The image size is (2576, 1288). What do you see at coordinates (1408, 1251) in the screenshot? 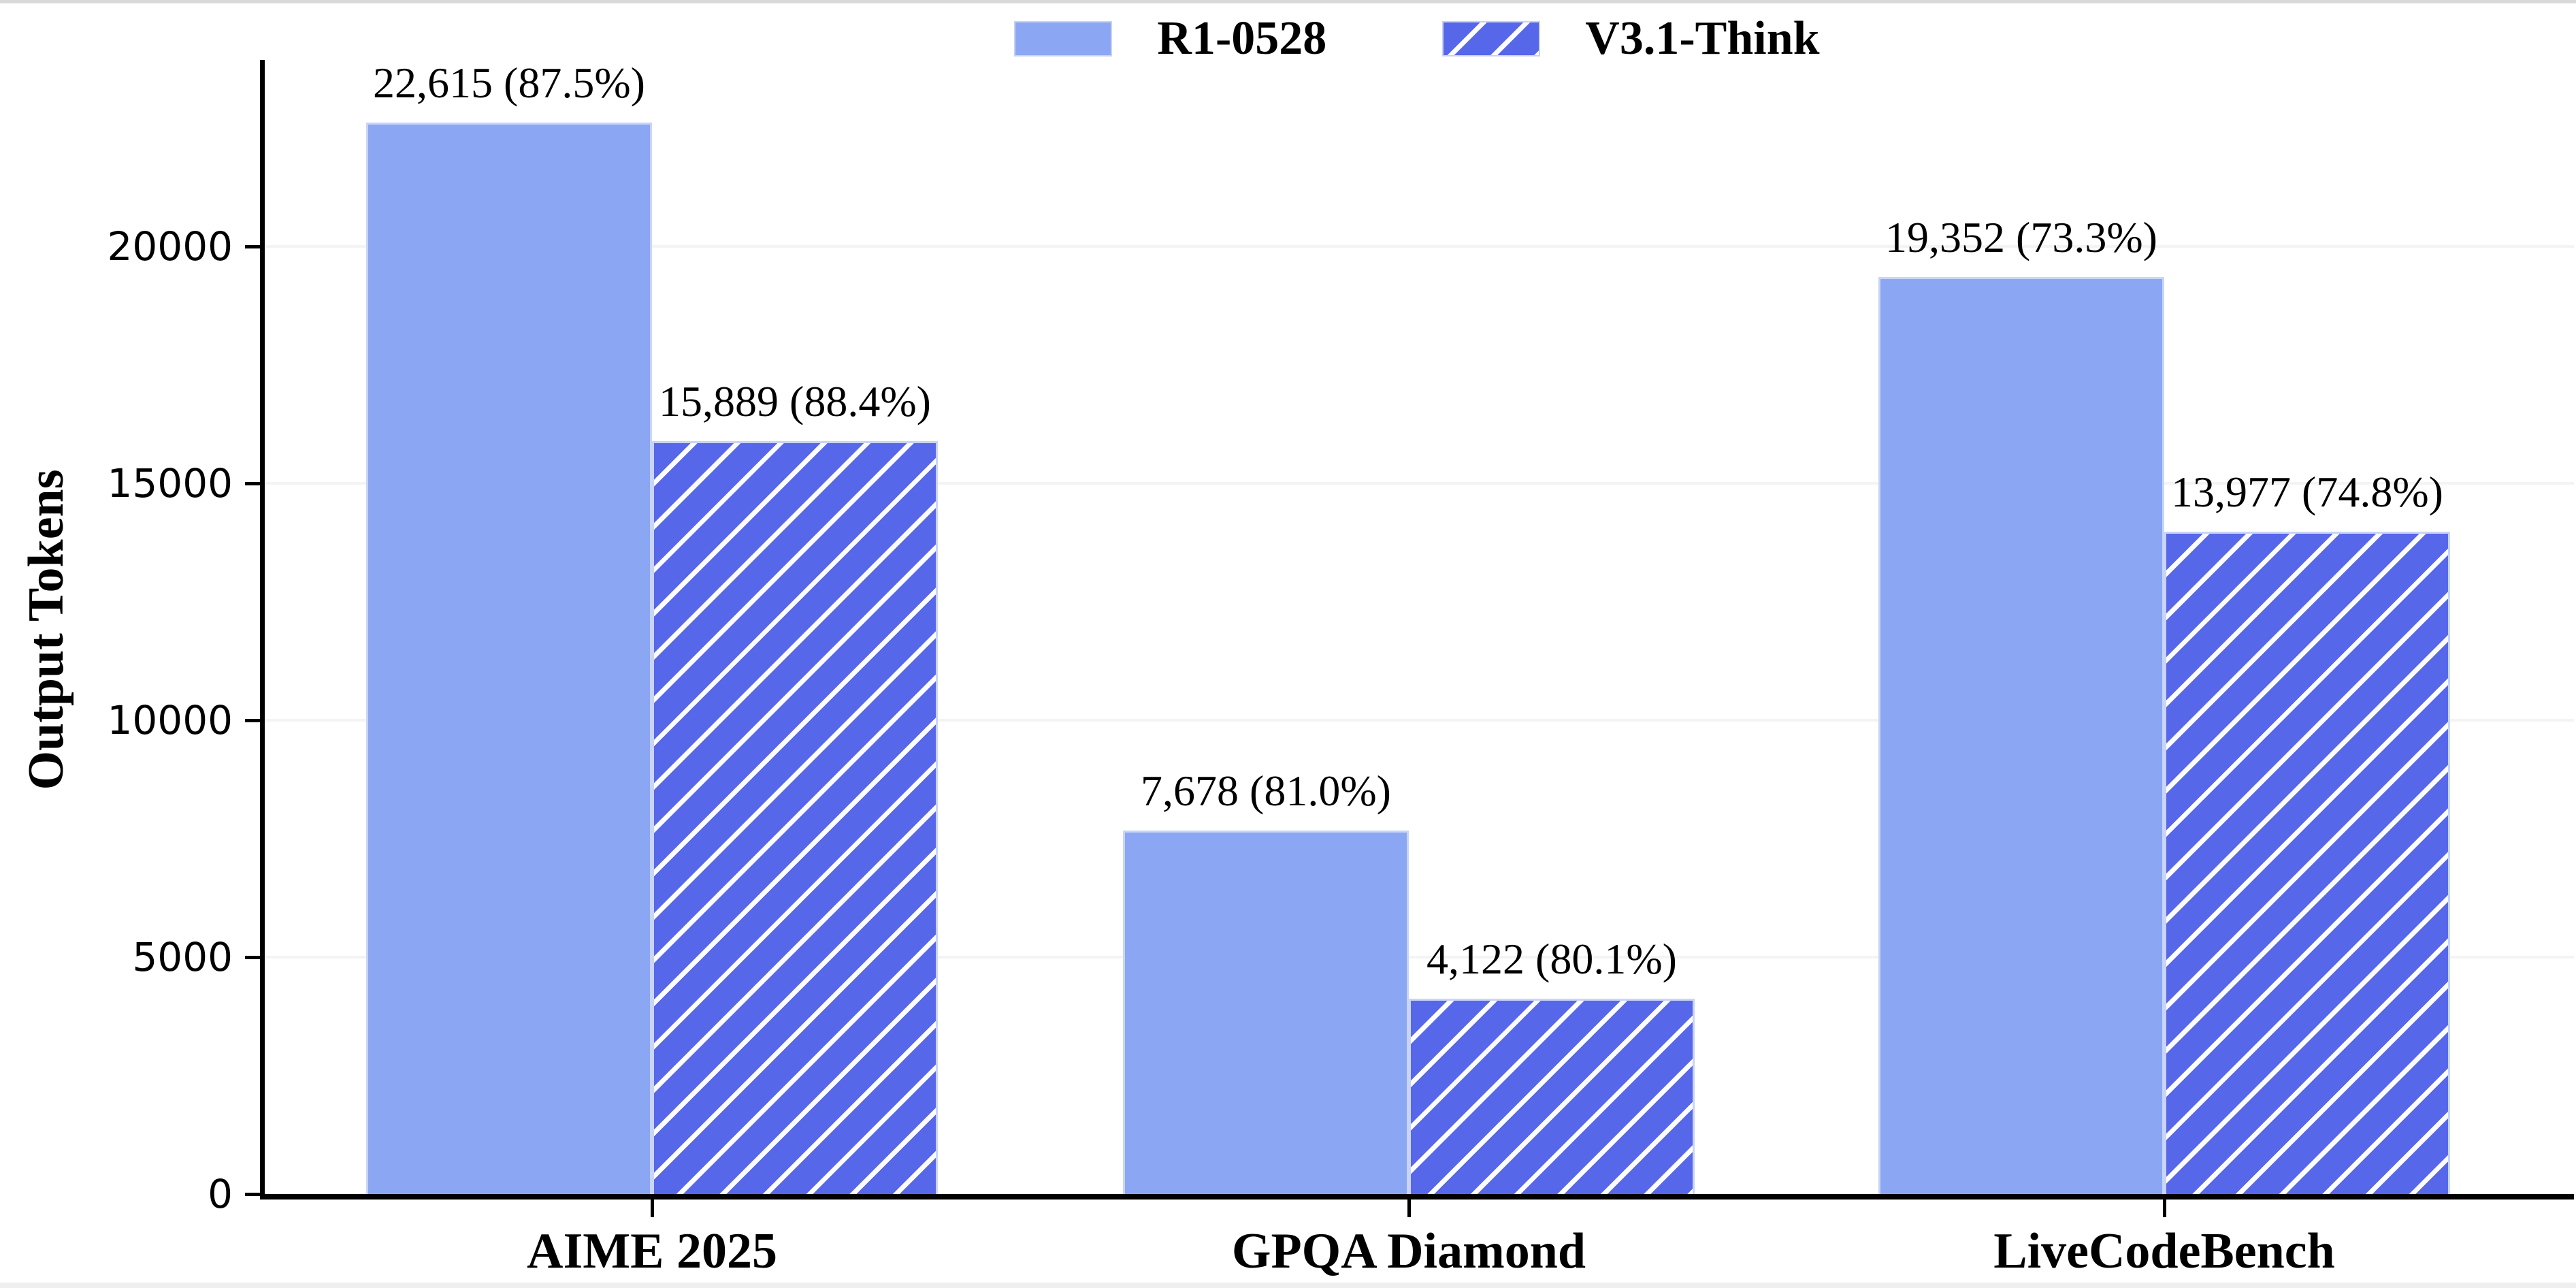
I see `category-label-gpqa-diamond: GPQA Diamond` at bounding box center [1408, 1251].